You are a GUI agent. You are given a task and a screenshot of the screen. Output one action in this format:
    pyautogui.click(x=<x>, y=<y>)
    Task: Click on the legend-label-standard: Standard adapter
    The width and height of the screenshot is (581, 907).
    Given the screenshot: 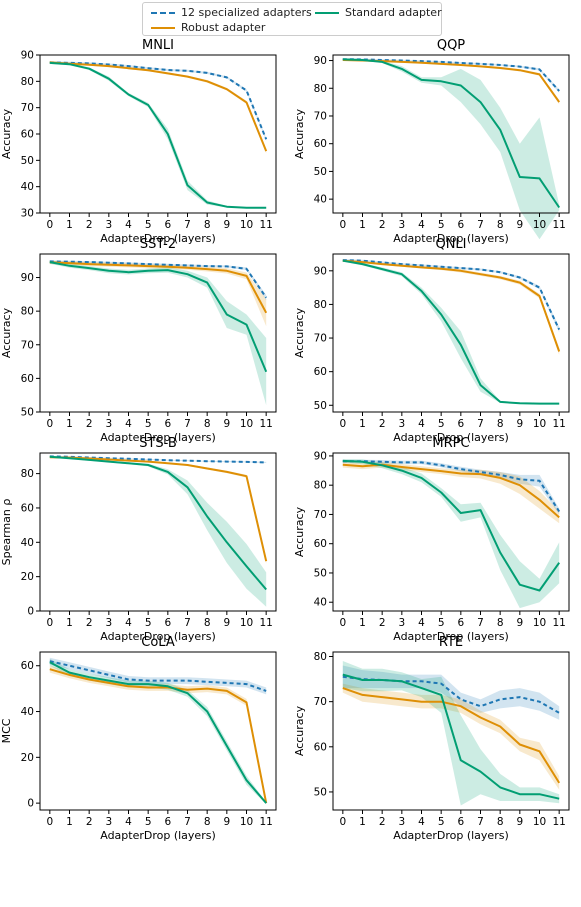 What is the action you would take?
    pyautogui.click(x=393, y=12)
    